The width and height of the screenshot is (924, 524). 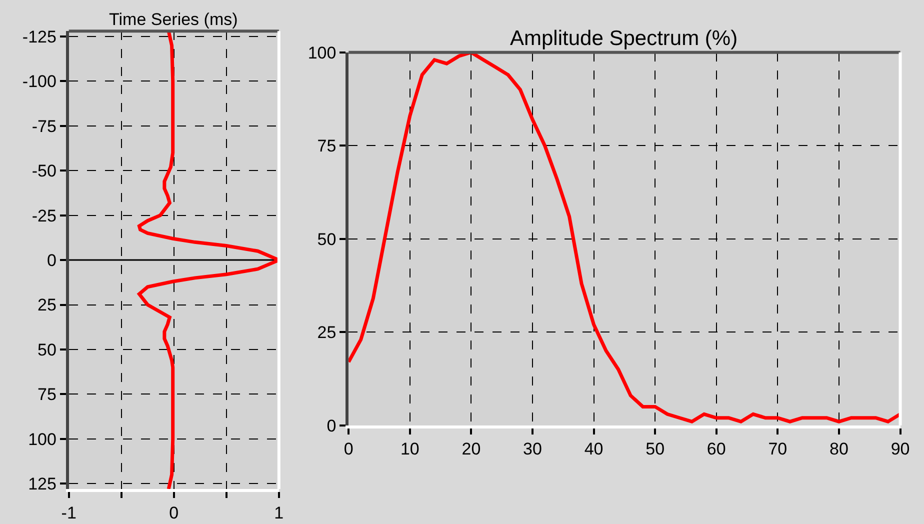 What do you see at coordinates (42, 484) in the screenshot?
I see `y-tick-label: 125` at bounding box center [42, 484].